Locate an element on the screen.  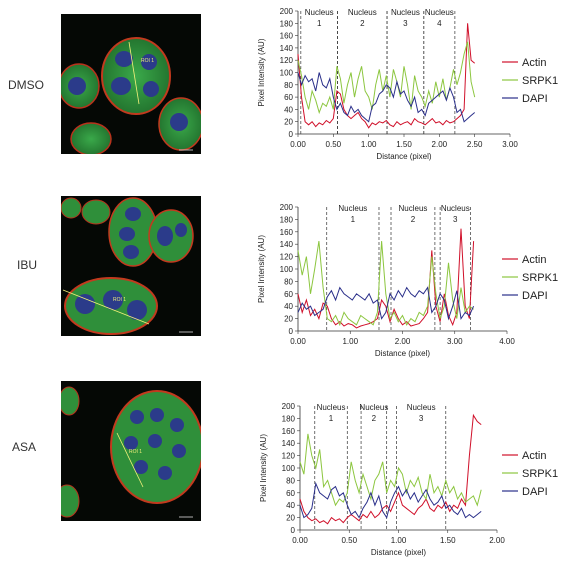
series-line-srpk1 is located at coordinates (385, 284).